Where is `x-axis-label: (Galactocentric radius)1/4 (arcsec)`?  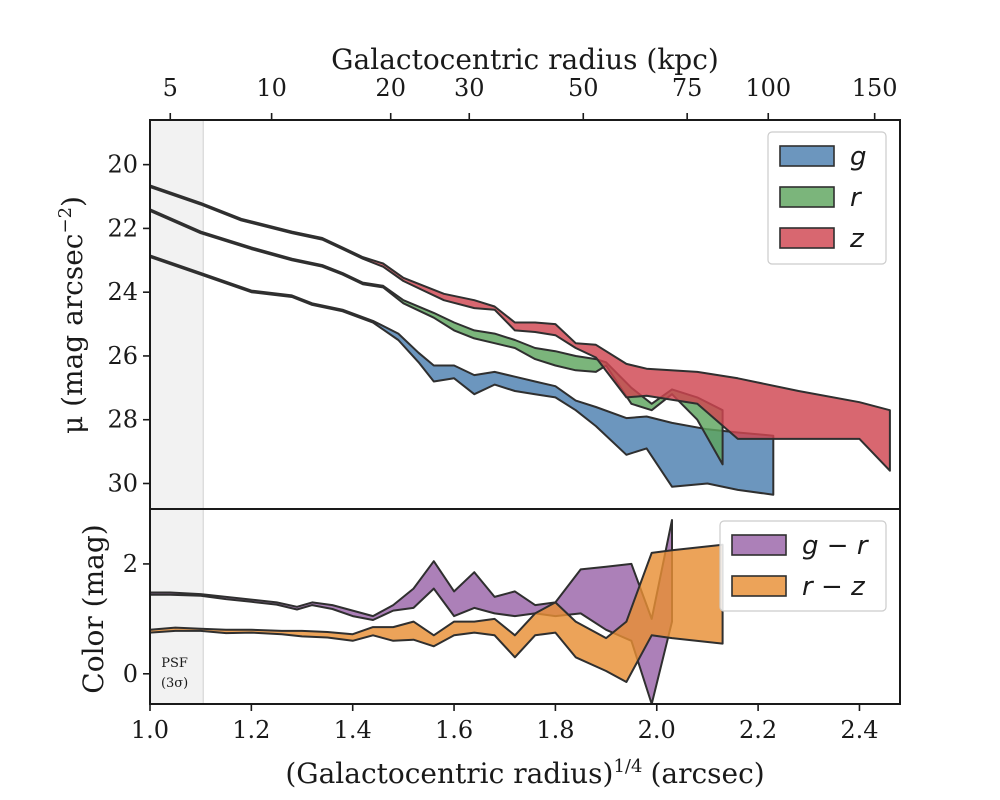
x-axis-label: (Galactocentric radius)1/4 (arcsec) is located at coordinates (524, 773).